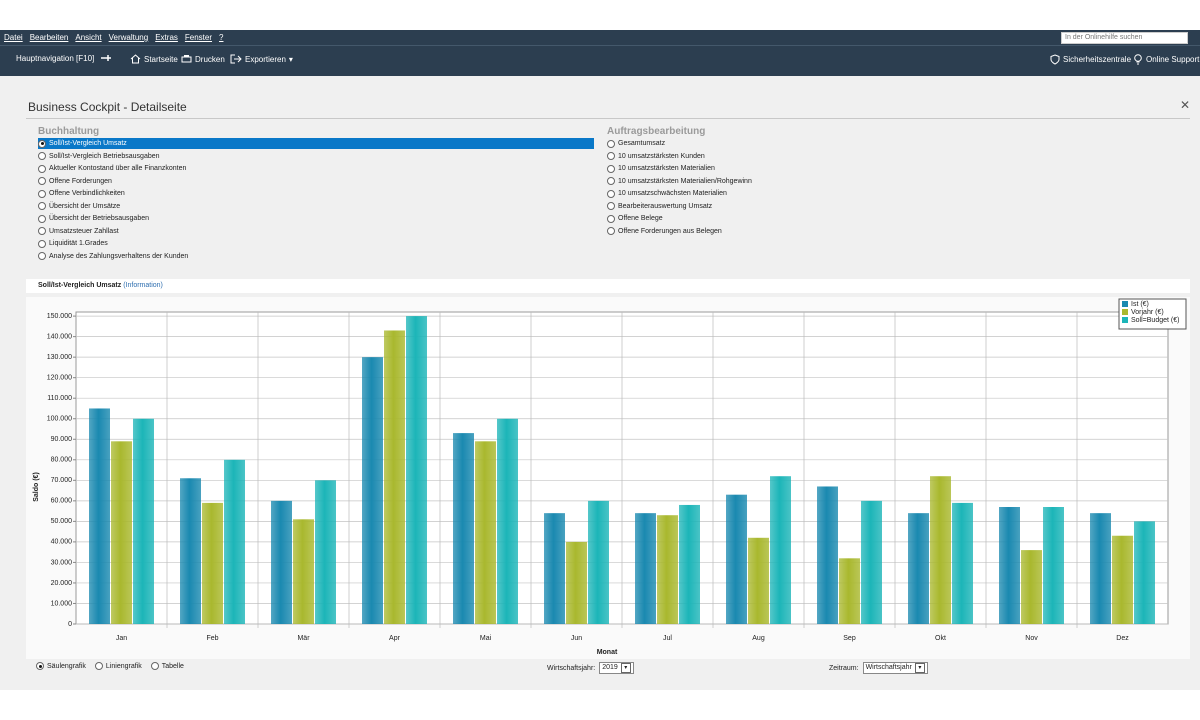 The width and height of the screenshot is (1200, 720). What do you see at coordinates (221, 37) in the screenshot?
I see `menu-item: ?` at bounding box center [221, 37].